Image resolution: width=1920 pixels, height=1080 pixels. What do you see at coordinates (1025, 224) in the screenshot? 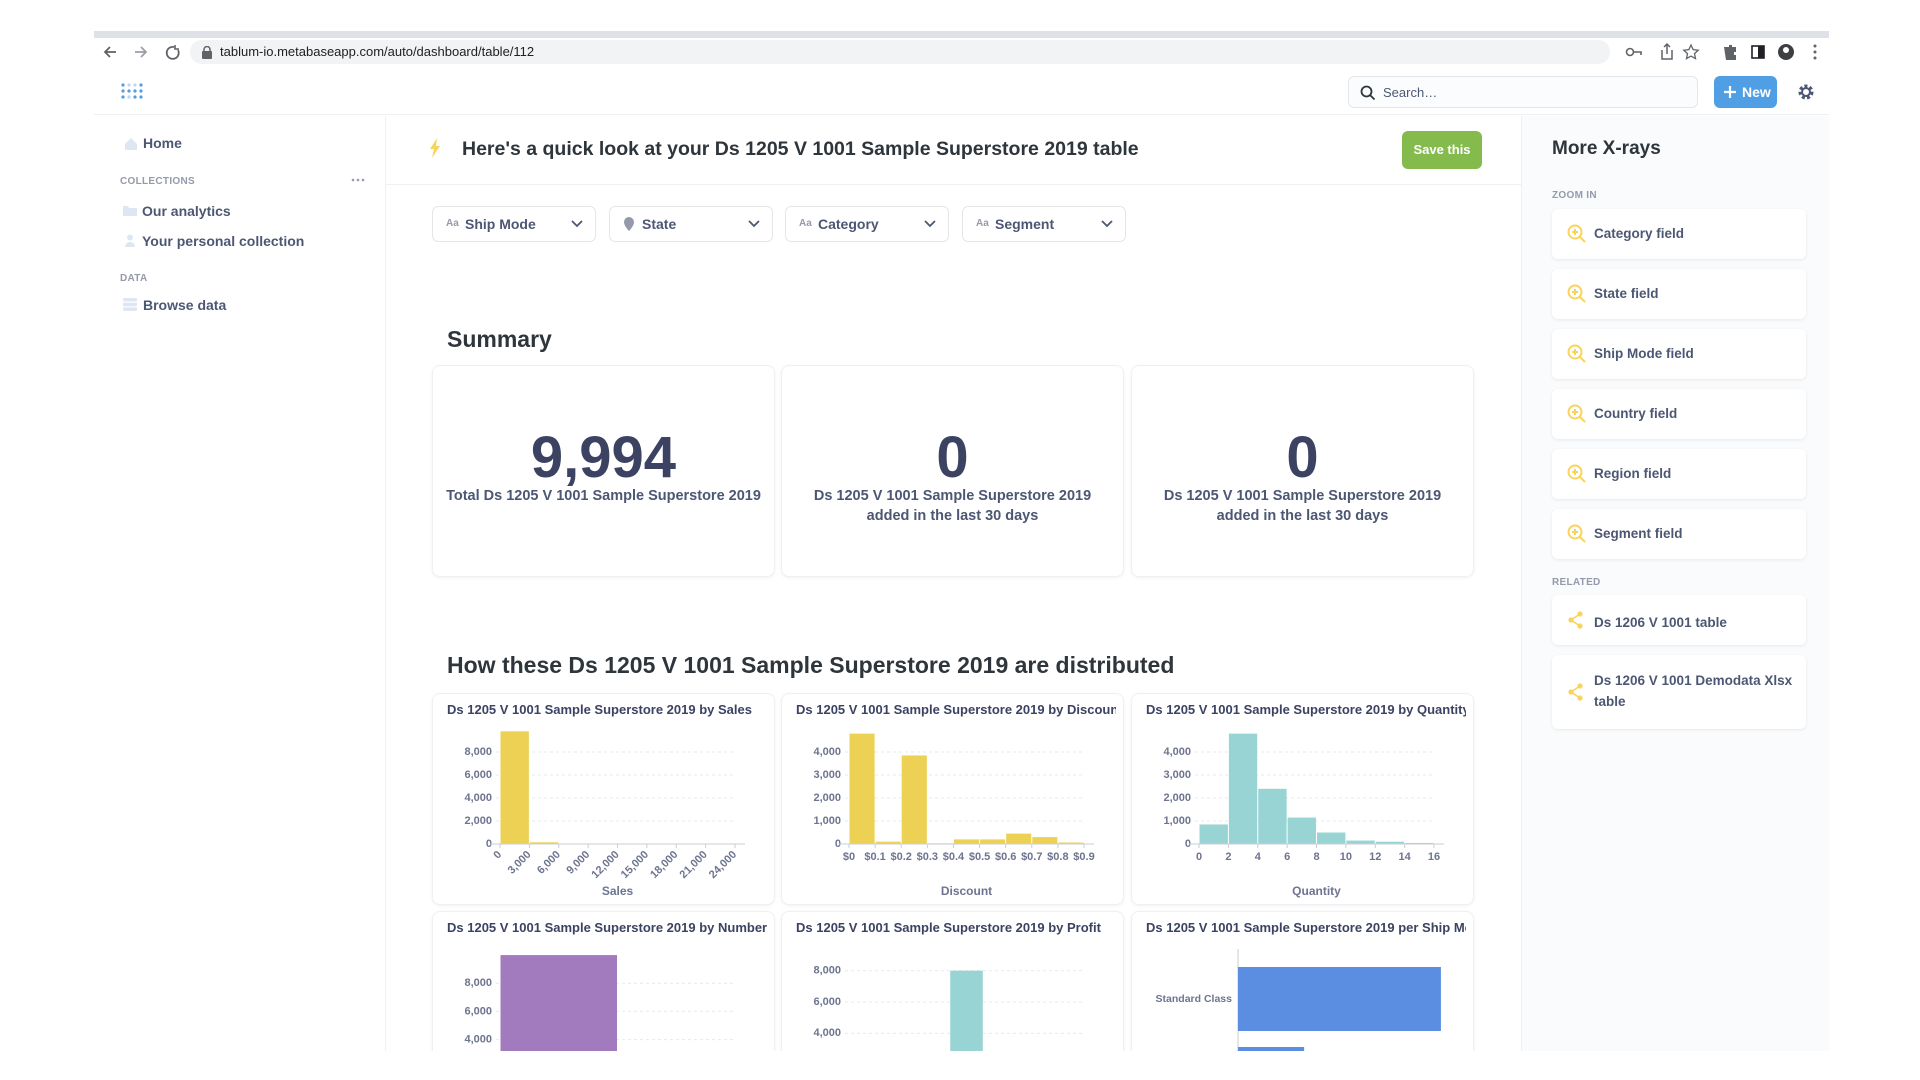
I see `filter-label: Segment` at bounding box center [1025, 224].